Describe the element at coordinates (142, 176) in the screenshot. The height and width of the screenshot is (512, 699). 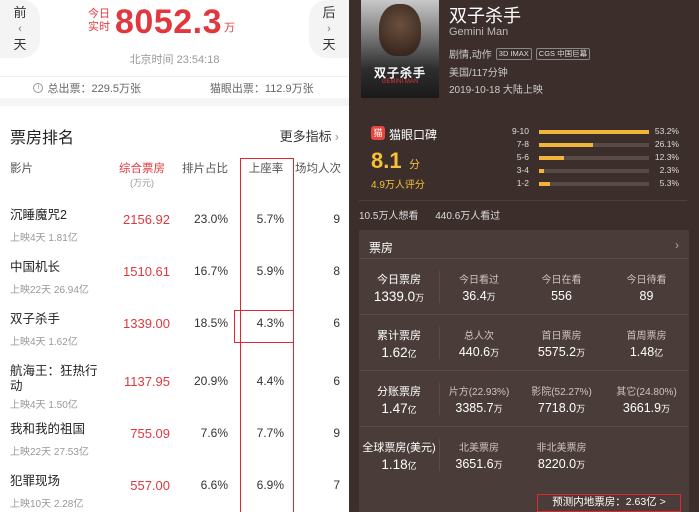
I see `header-box-office: 综合票房 (万元)` at that location.